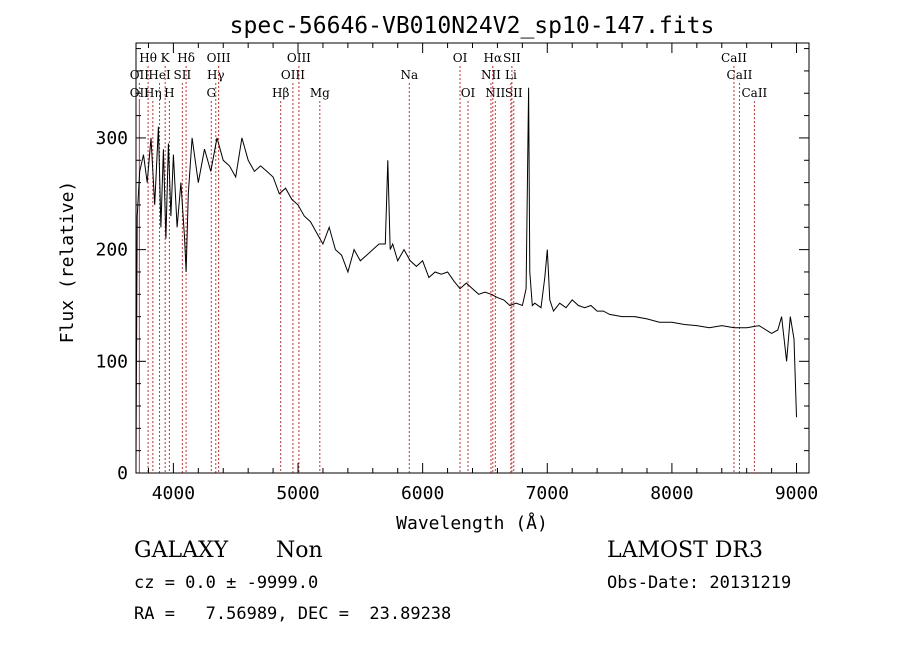 This screenshot has height=649, width=900. What do you see at coordinates (472, 523) in the screenshot?
I see `x-axis-label: Wavelength (Å)` at bounding box center [472, 523].